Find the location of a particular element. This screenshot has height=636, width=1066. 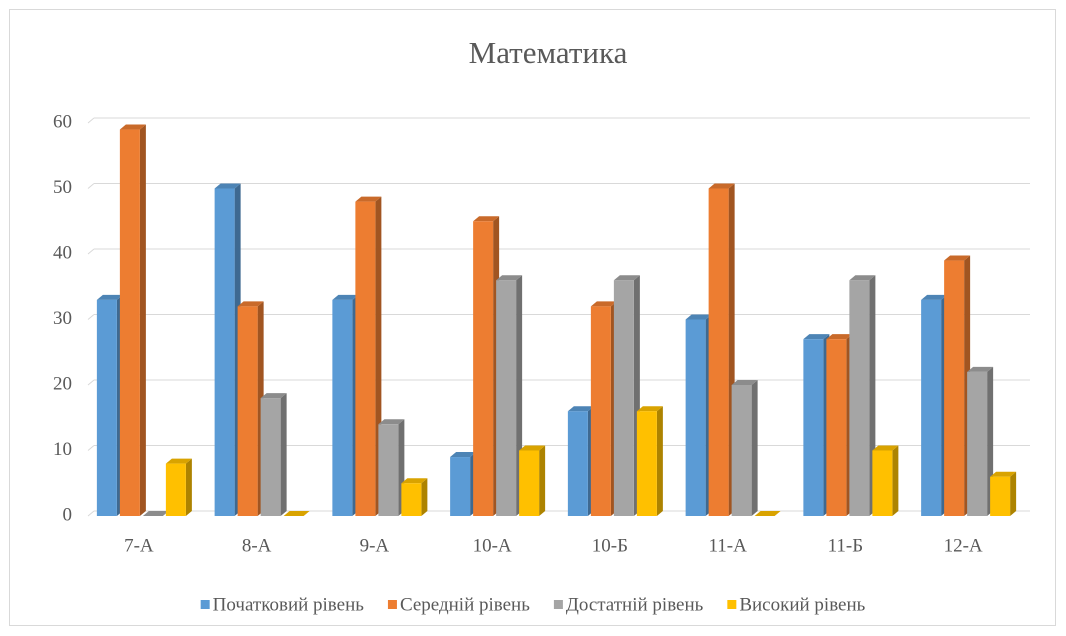

y-tick-label: 20 is located at coordinates (62, 383).